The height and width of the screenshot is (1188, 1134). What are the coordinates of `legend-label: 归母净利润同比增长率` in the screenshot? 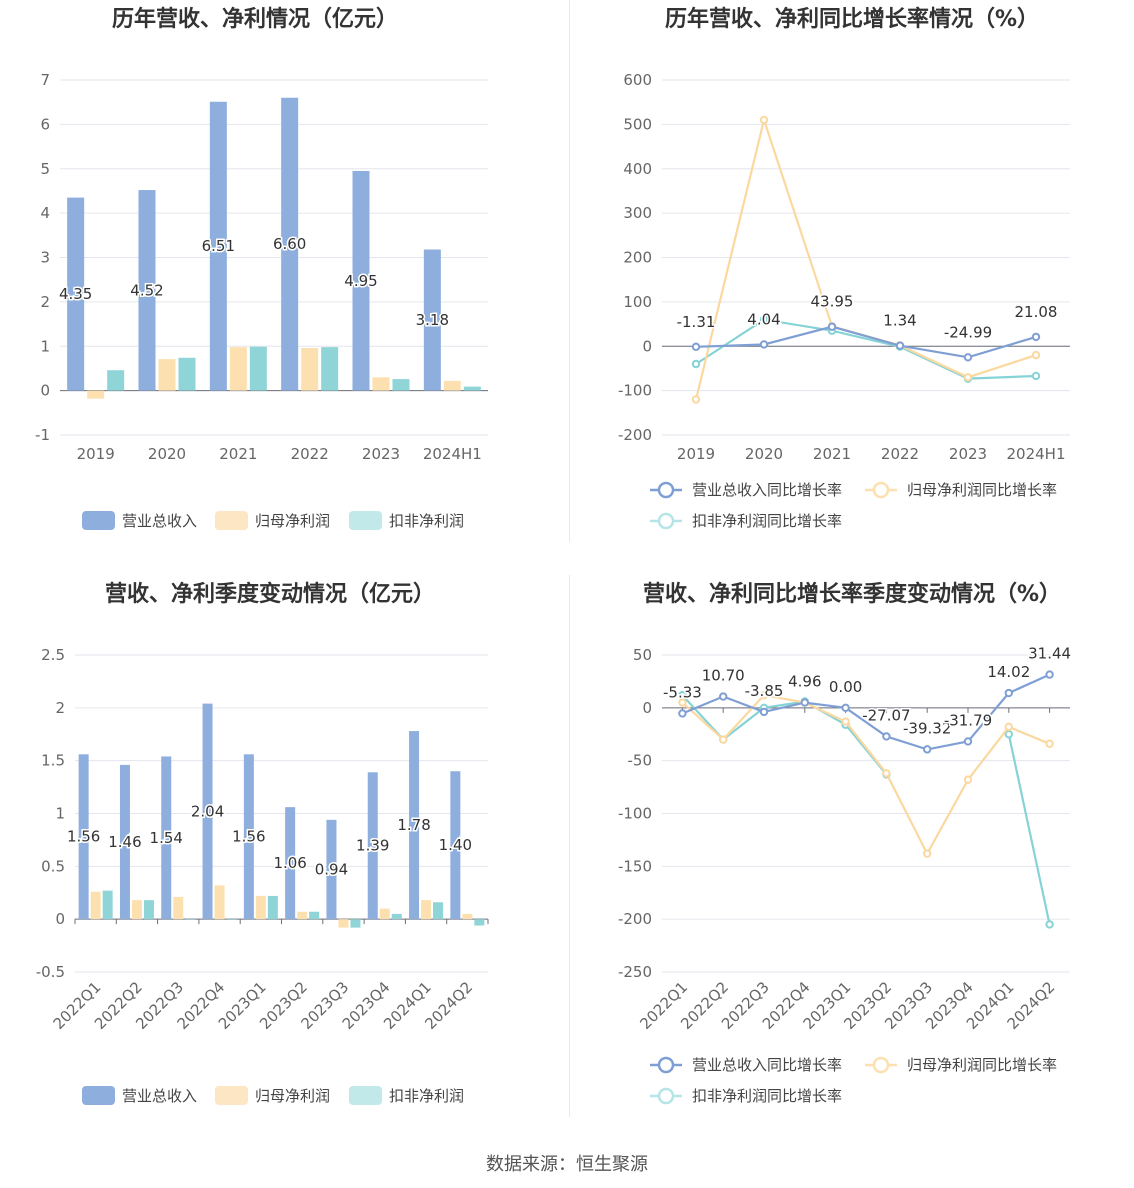 It's located at (982, 1065).